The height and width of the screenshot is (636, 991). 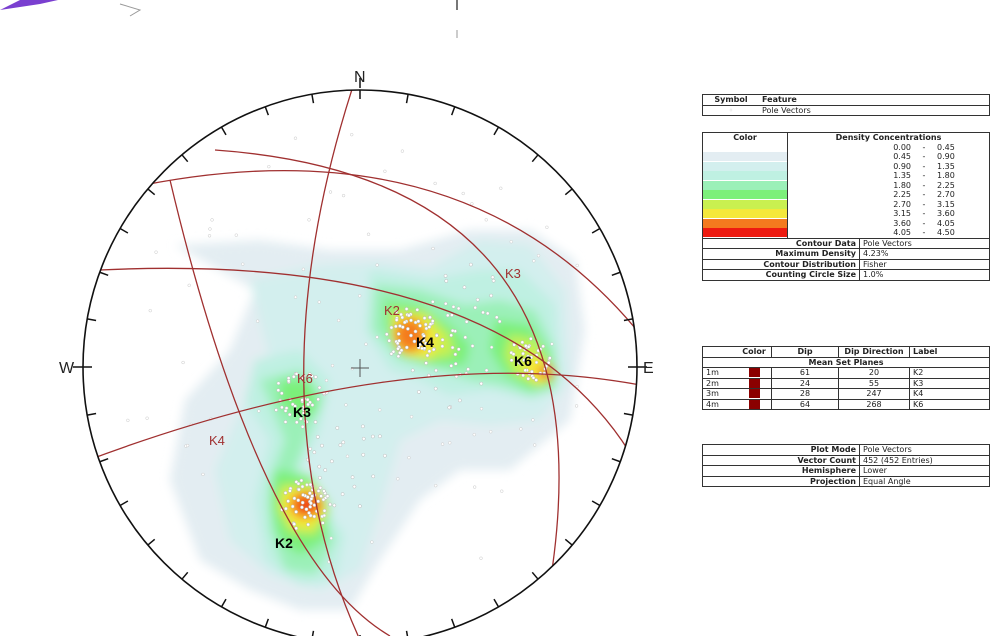 I want to click on density-from: 1.35, so click(x=850, y=176).